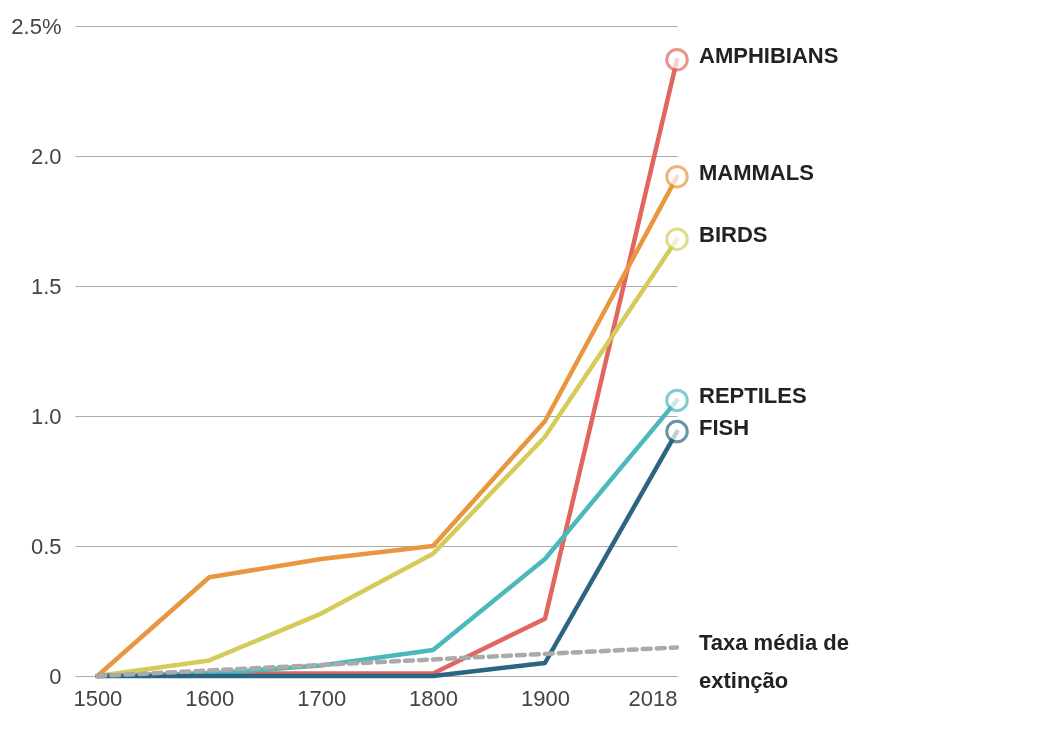 The image size is (1039, 741). What do you see at coordinates (724, 427) in the screenshot?
I see `series-label: FISH` at bounding box center [724, 427].